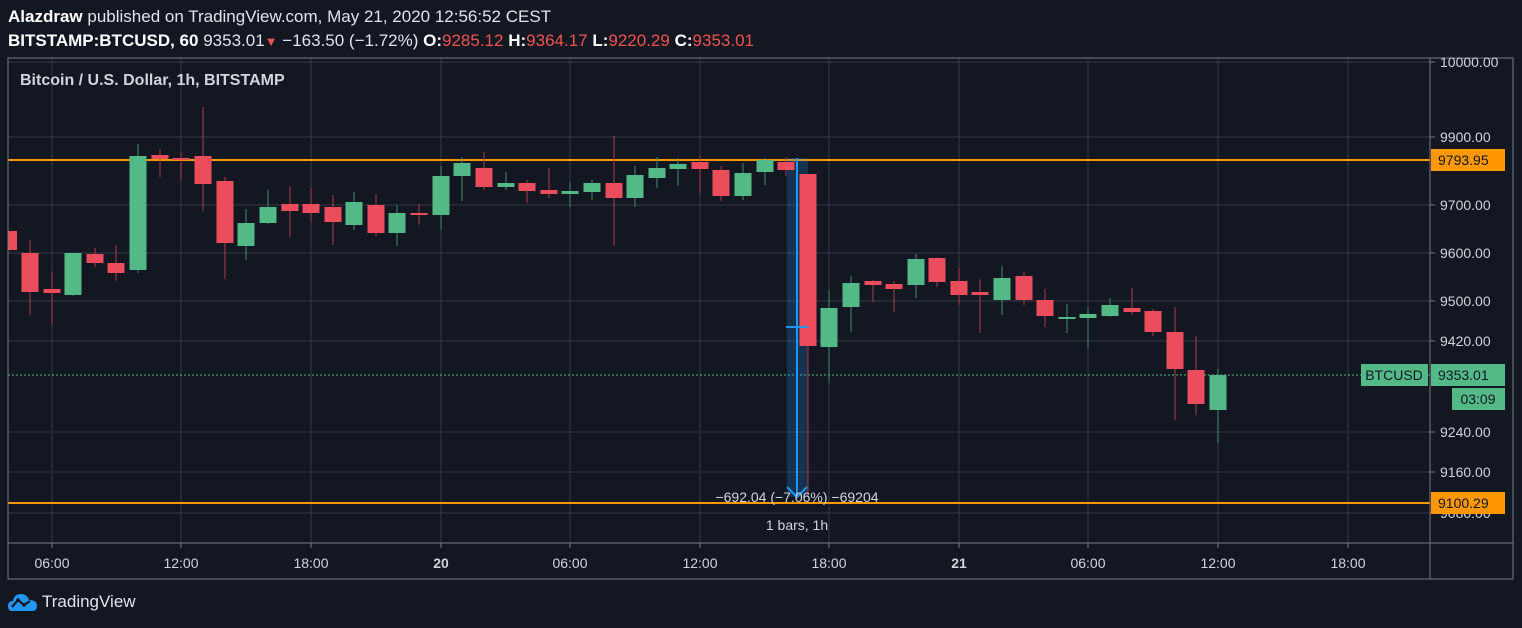  What do you see at coordinates (89, 601) in the screenshot?
I see `brand-name: TradingView` at bounding box center [89, 601].